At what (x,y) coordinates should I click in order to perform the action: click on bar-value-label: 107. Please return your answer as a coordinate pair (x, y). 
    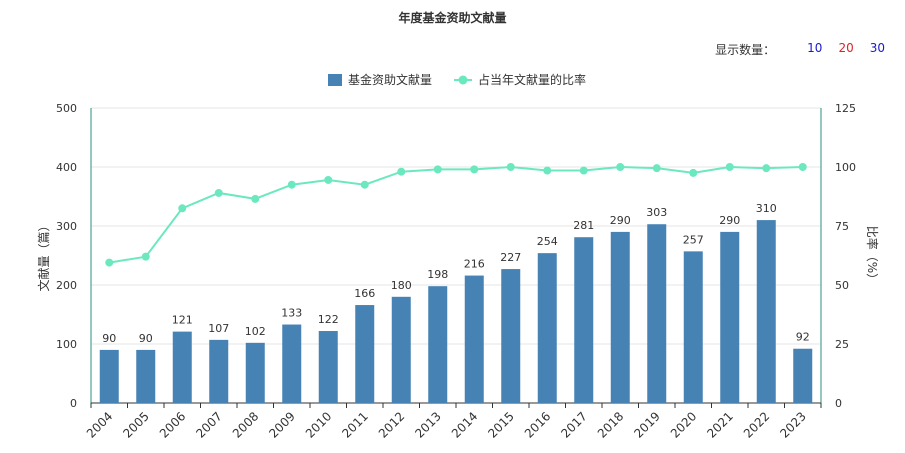
    Looking at the image, I should click on (218, 328).